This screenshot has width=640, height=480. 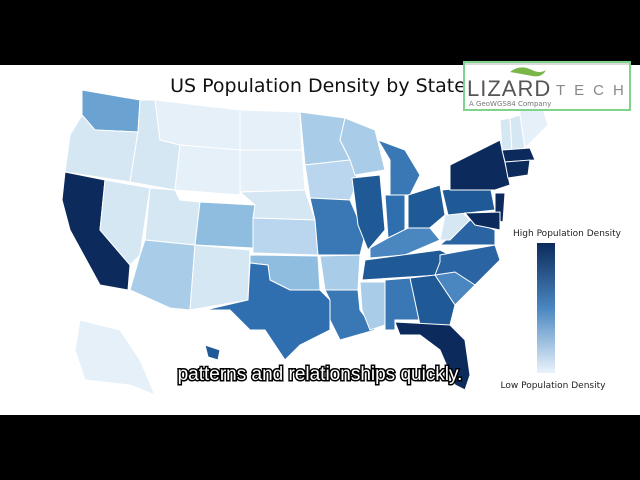 What do you see at coordinates (320, 374) in the screenshot?
I see `subtitle-caption: patterns and relationships quickly.` at bounding box center [320, 374].